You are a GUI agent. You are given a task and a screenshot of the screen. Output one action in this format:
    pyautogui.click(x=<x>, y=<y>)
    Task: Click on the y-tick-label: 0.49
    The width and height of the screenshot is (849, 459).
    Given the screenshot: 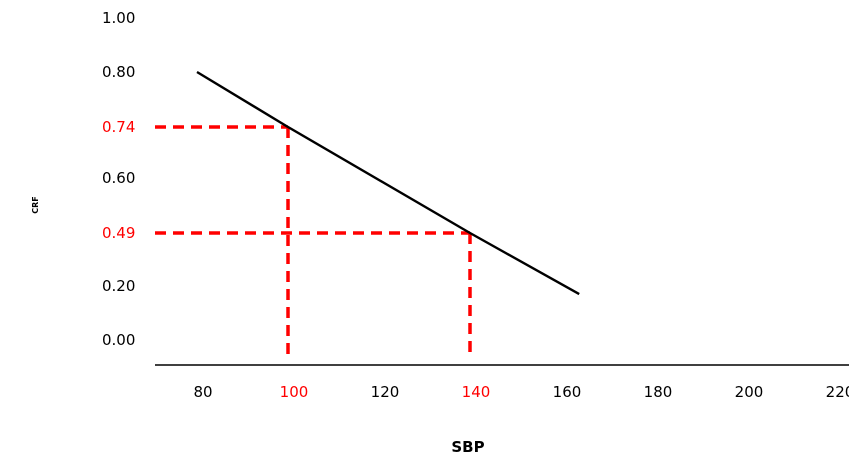 What is the action you would take?
    pyautogui.click(x=118, y=233)
    